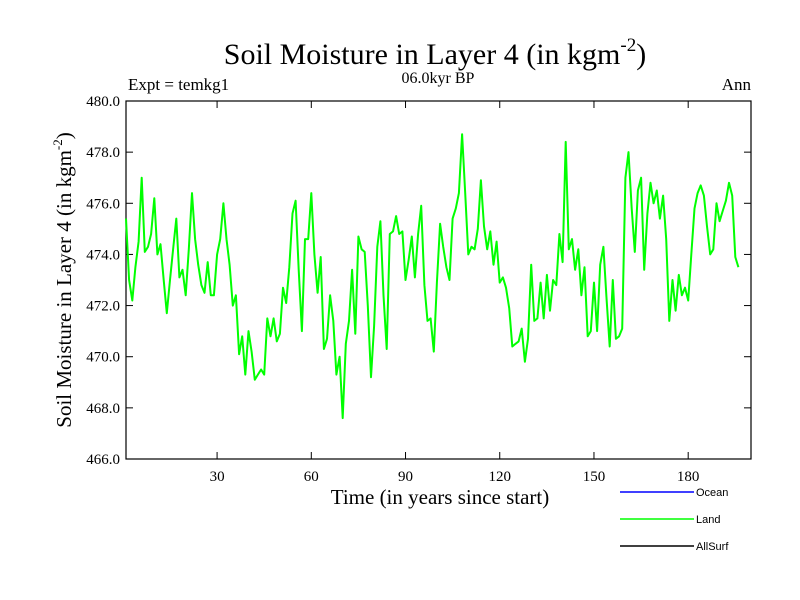 This screenshot has width=800, height=600. Describe the element at coordinates (628, 45) in the screenshot. I see `chart-title-sup: -2` at that location.